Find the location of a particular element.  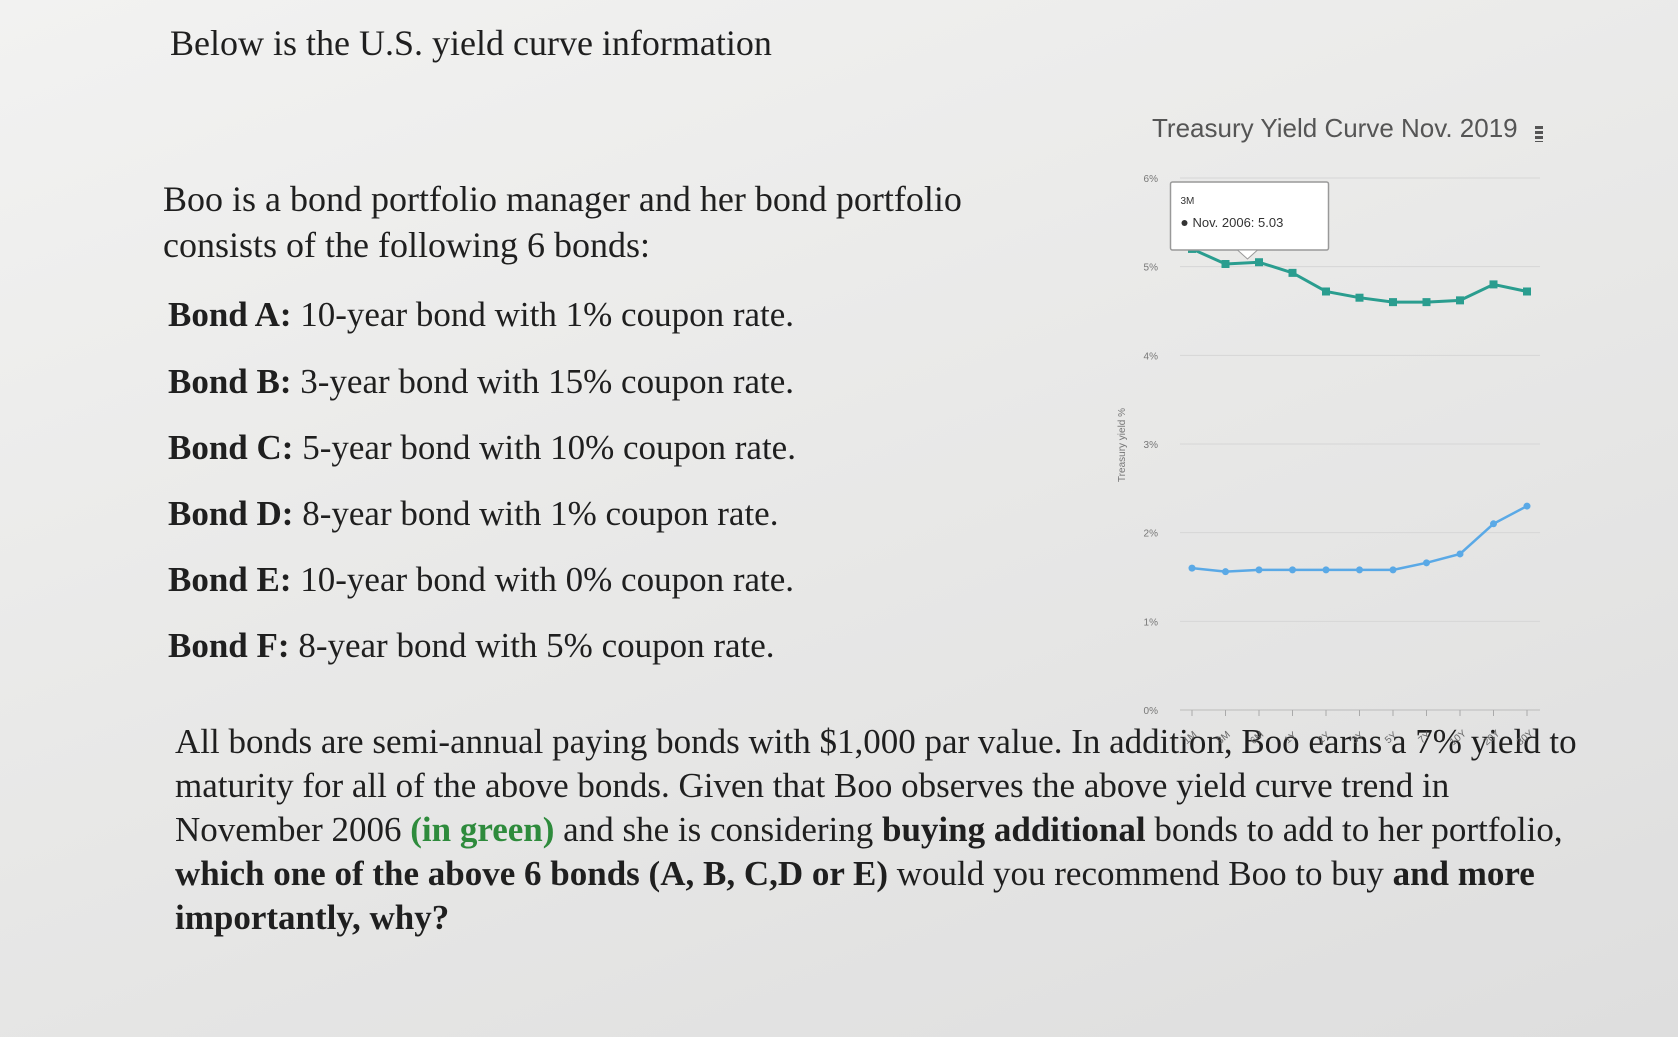

bond-desc: 5-year bond with 10% coupon rate. is located at coordinates (544, 447).